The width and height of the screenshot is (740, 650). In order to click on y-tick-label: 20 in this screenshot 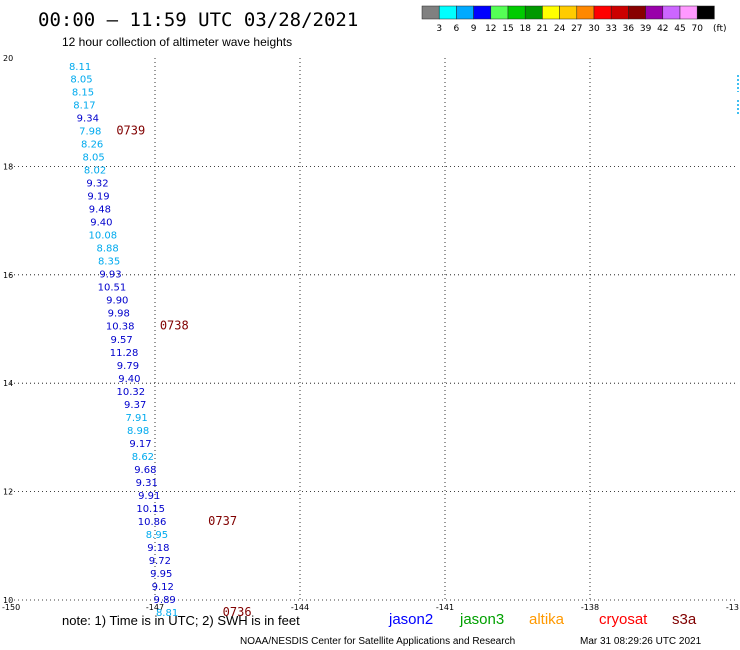, I will do `click(8, 58)`.